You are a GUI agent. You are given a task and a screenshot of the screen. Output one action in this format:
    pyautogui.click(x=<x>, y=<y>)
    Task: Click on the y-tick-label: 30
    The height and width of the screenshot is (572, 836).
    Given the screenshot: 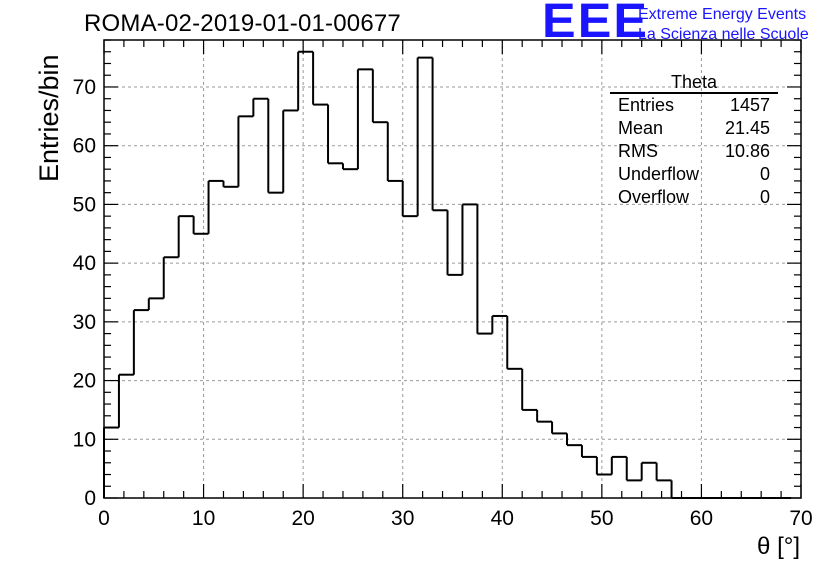 What is the action you would take?
    pyautogui.click(x=84, y=322)
    